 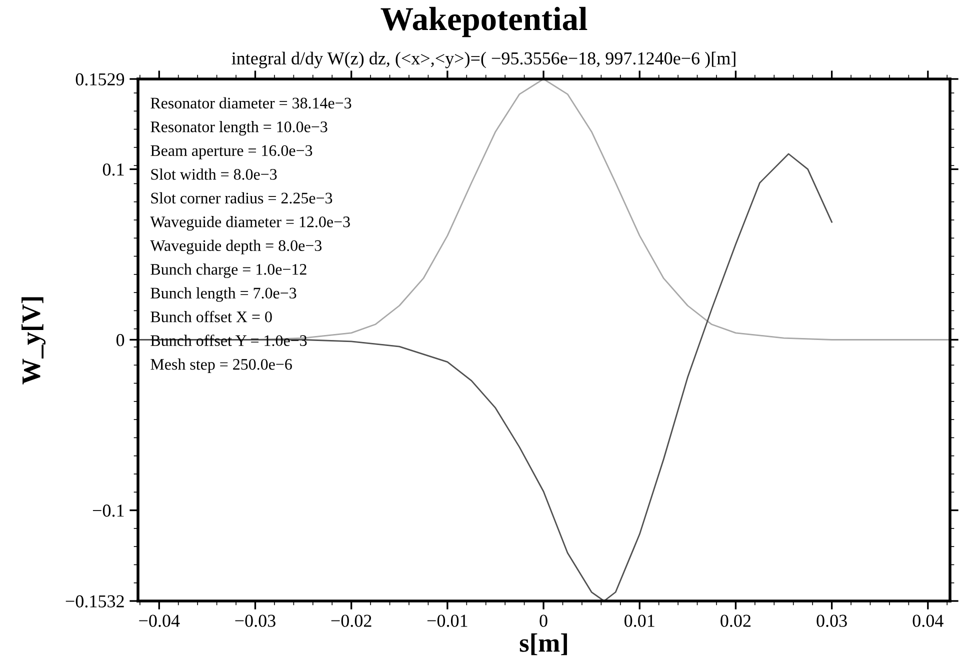 What do you see at coordinates (639, 620) in the screenshot?
I see `x-tick-label: 0.01` at bounding box center [639, 620].